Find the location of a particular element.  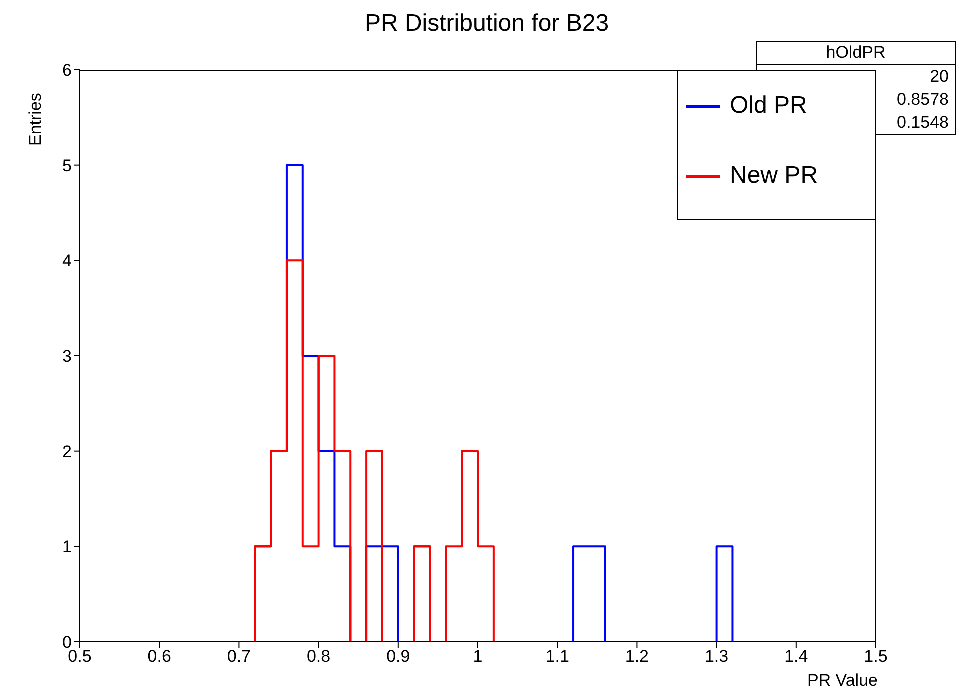

y-axis-title: Entries is located at coordinates (36, 119).